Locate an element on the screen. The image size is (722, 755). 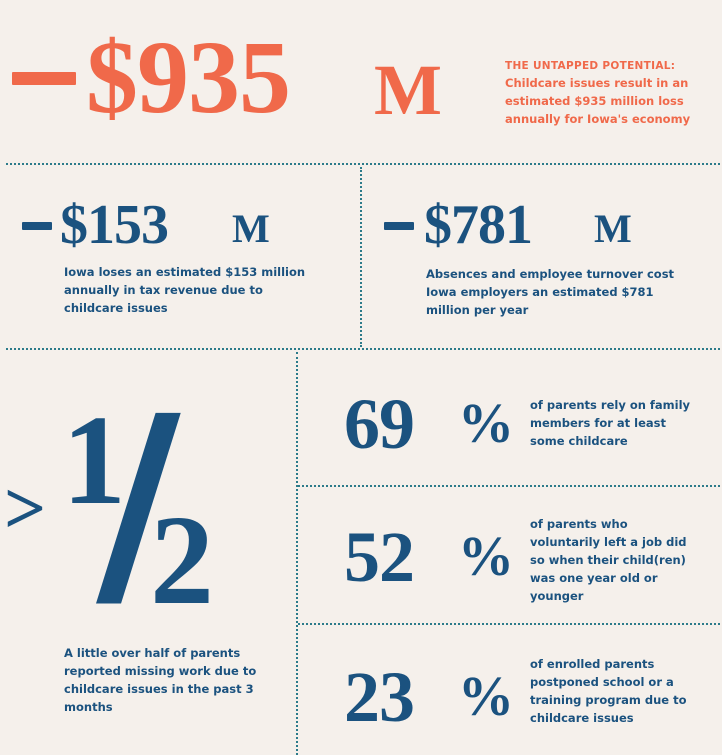
divider-row3-vertical is located at coordinates (297, 553).